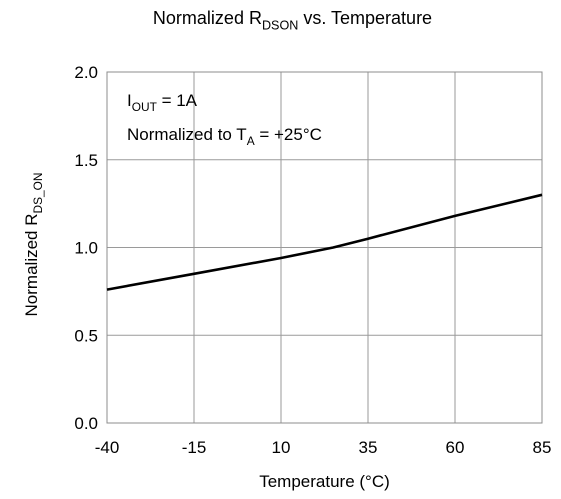 The image size is (561, 499). I want to click on chart-annotation-subscript: OUT, so click(144, 107).